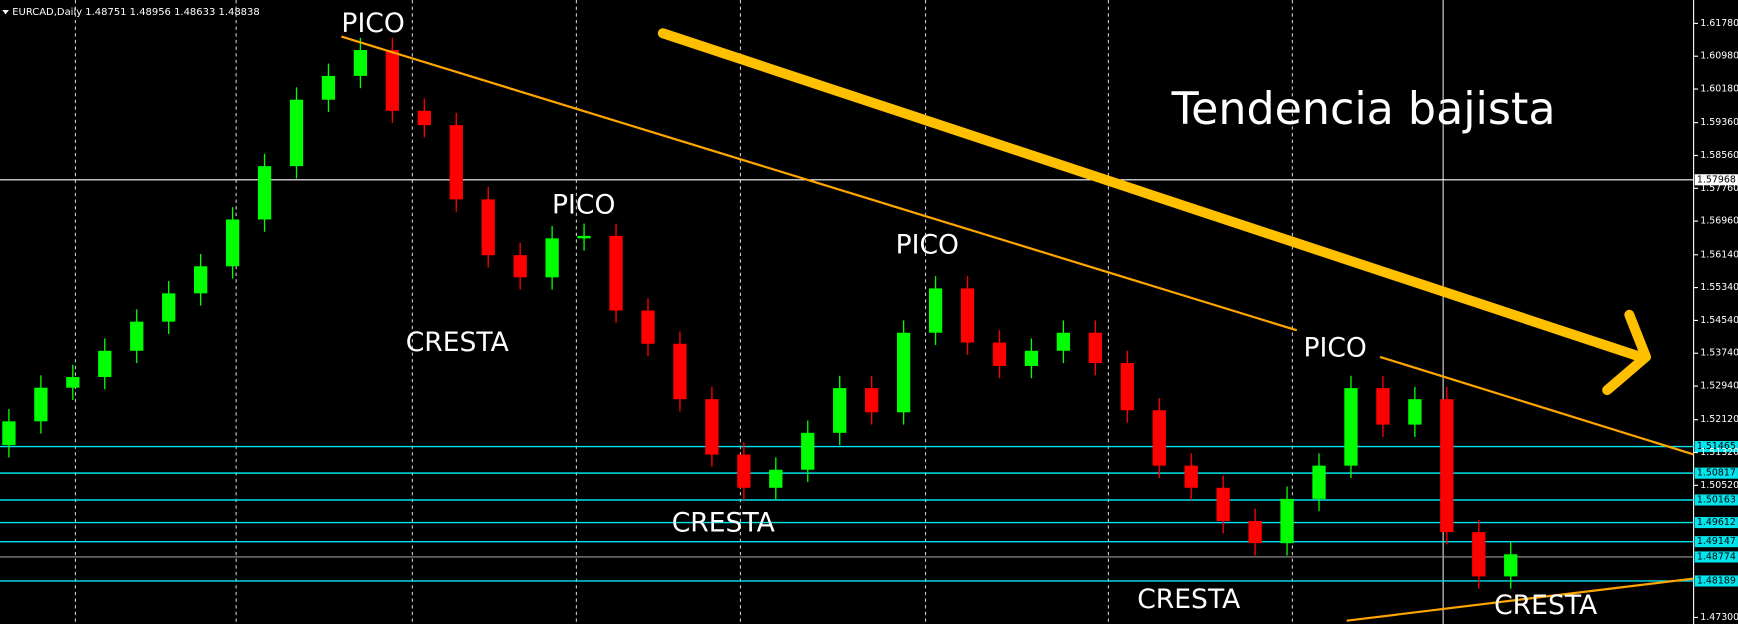 The image size is (1738, 624). Describe the element at coordinates (5, 12) in the screenshot. I see `menu-arrow` at that location.